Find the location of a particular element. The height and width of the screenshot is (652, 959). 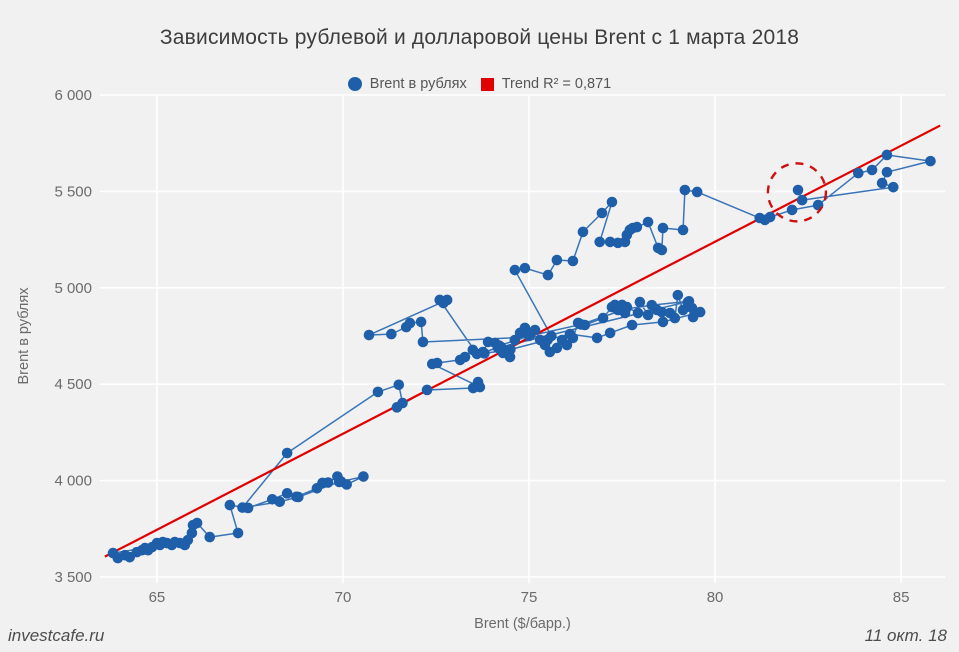

x-tick-label: 80 is located at coordinates (715, 597).